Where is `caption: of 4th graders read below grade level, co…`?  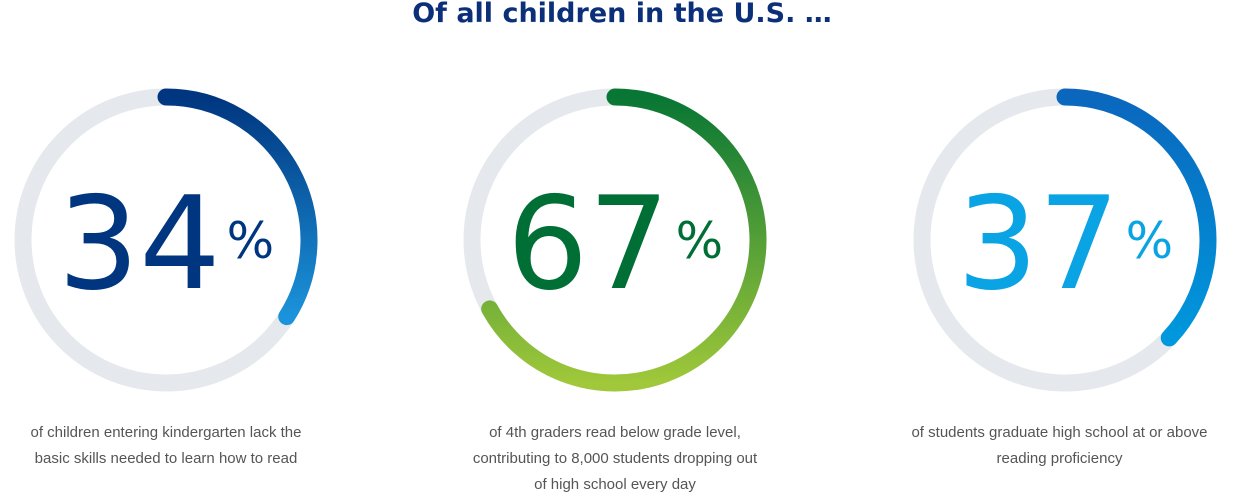
caption: of 4th graders read below grade level, co… is located at coordinates (615, 459).